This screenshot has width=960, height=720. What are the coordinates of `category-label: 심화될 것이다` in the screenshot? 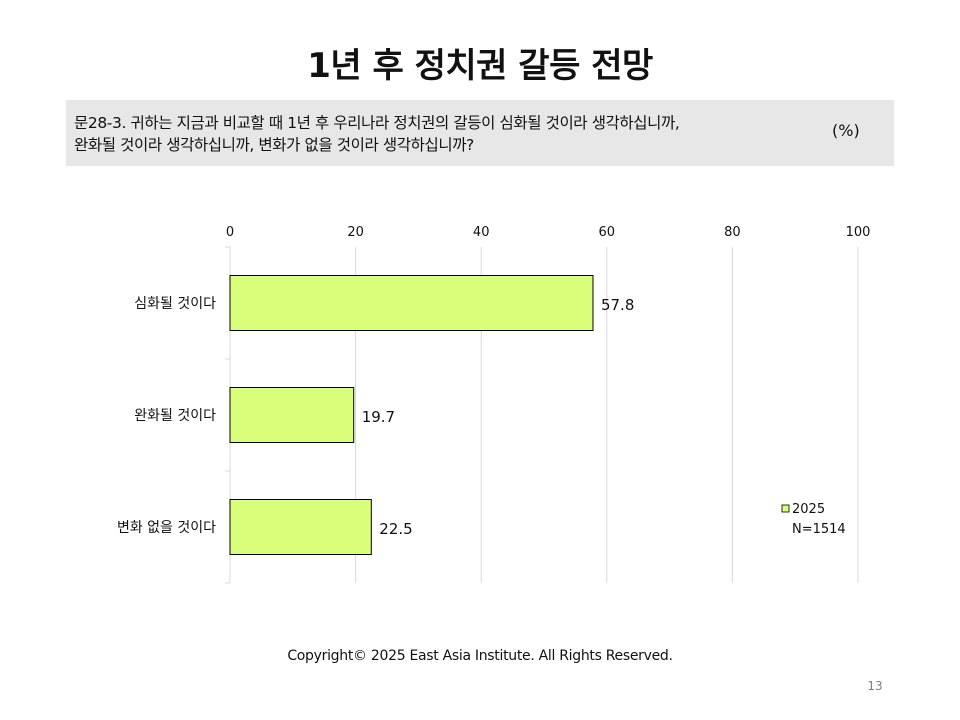 It's located at (175, 304).